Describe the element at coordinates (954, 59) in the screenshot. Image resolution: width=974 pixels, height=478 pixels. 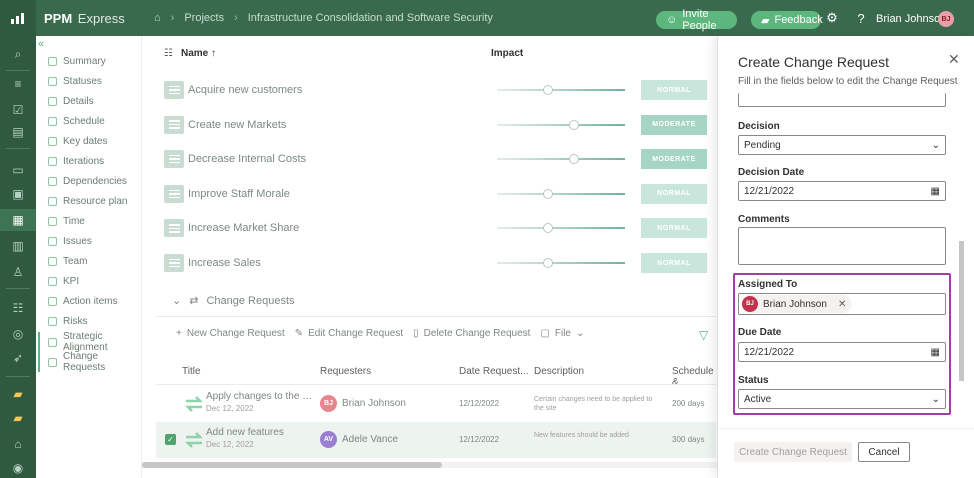
I see `close-icon: ✕` at that location.